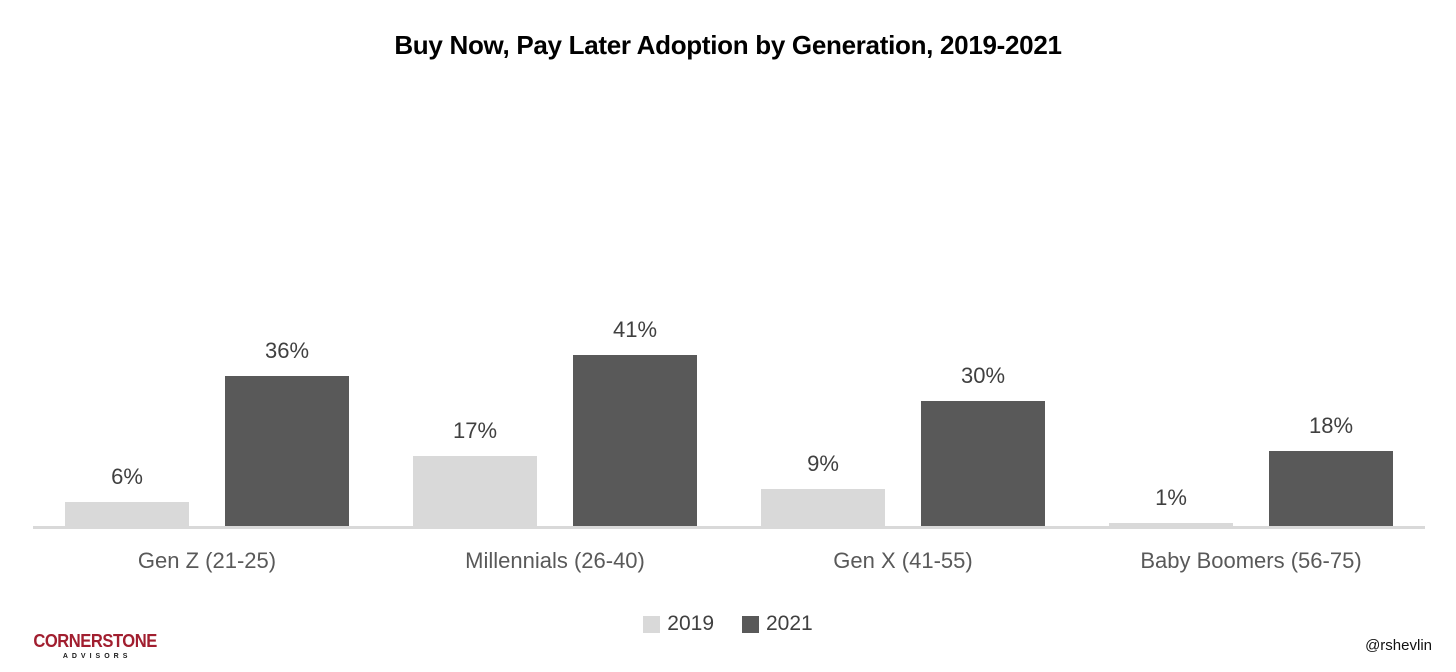 This screenshot has height=672, width=1456. What do you see at coordinates (475, 430) in the screenshot?
I see `data-label-2019-millennials-26-40: 17%` at bounding box center [475, 430].